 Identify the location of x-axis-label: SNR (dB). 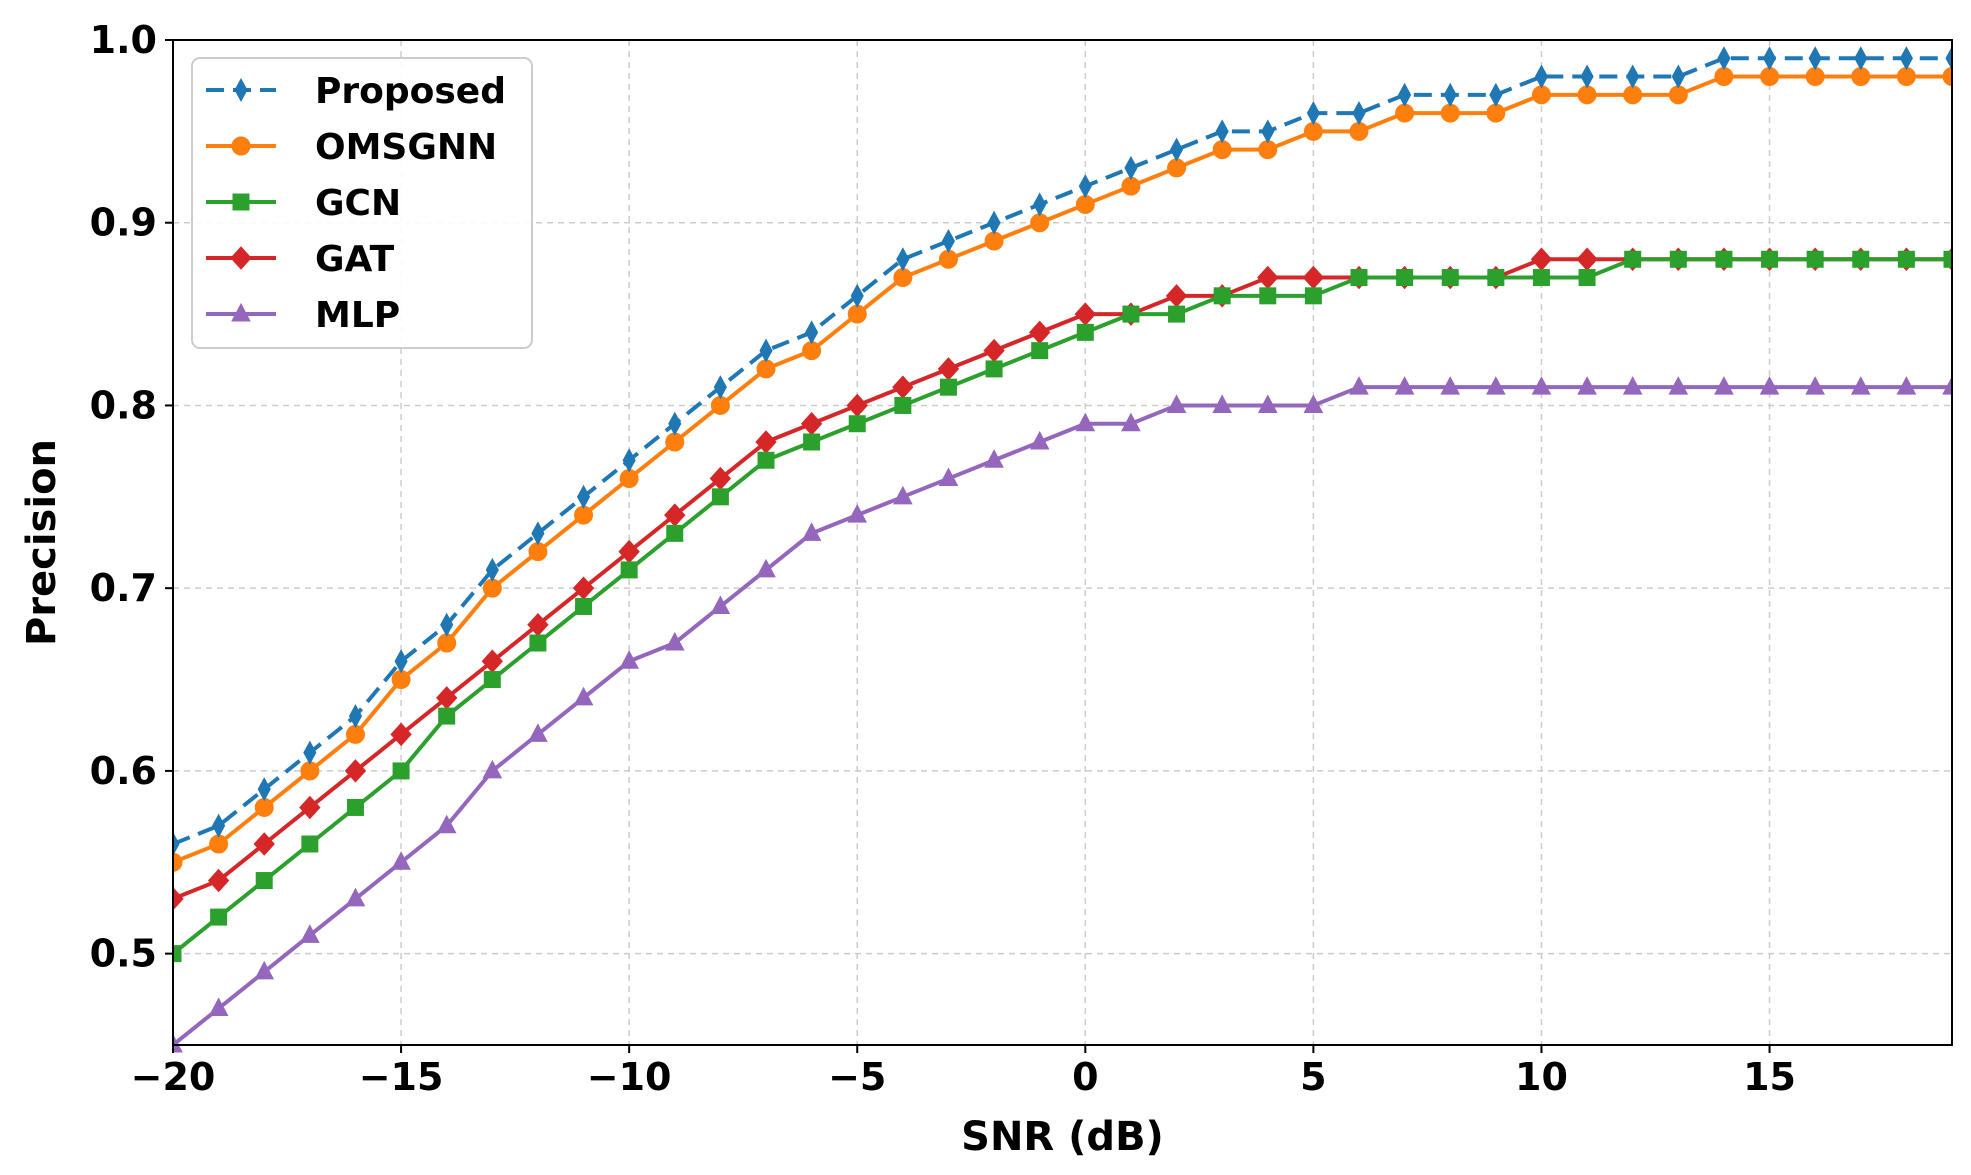
(1062, 1137).